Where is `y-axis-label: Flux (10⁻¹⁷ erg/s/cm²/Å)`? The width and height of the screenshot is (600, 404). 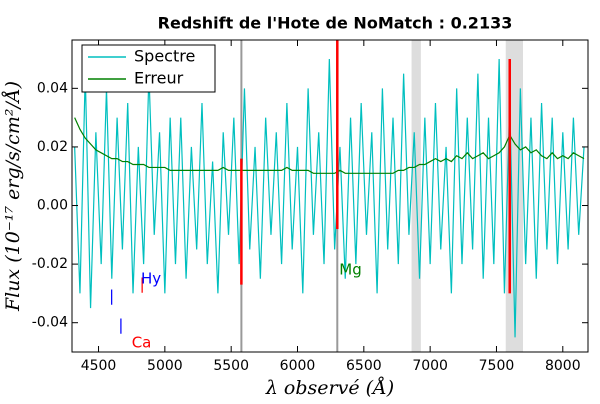 y-axis-label: Flux (10⁻¹⁷ erg/s/cm²/Å) is located at coordinates (13, 196).